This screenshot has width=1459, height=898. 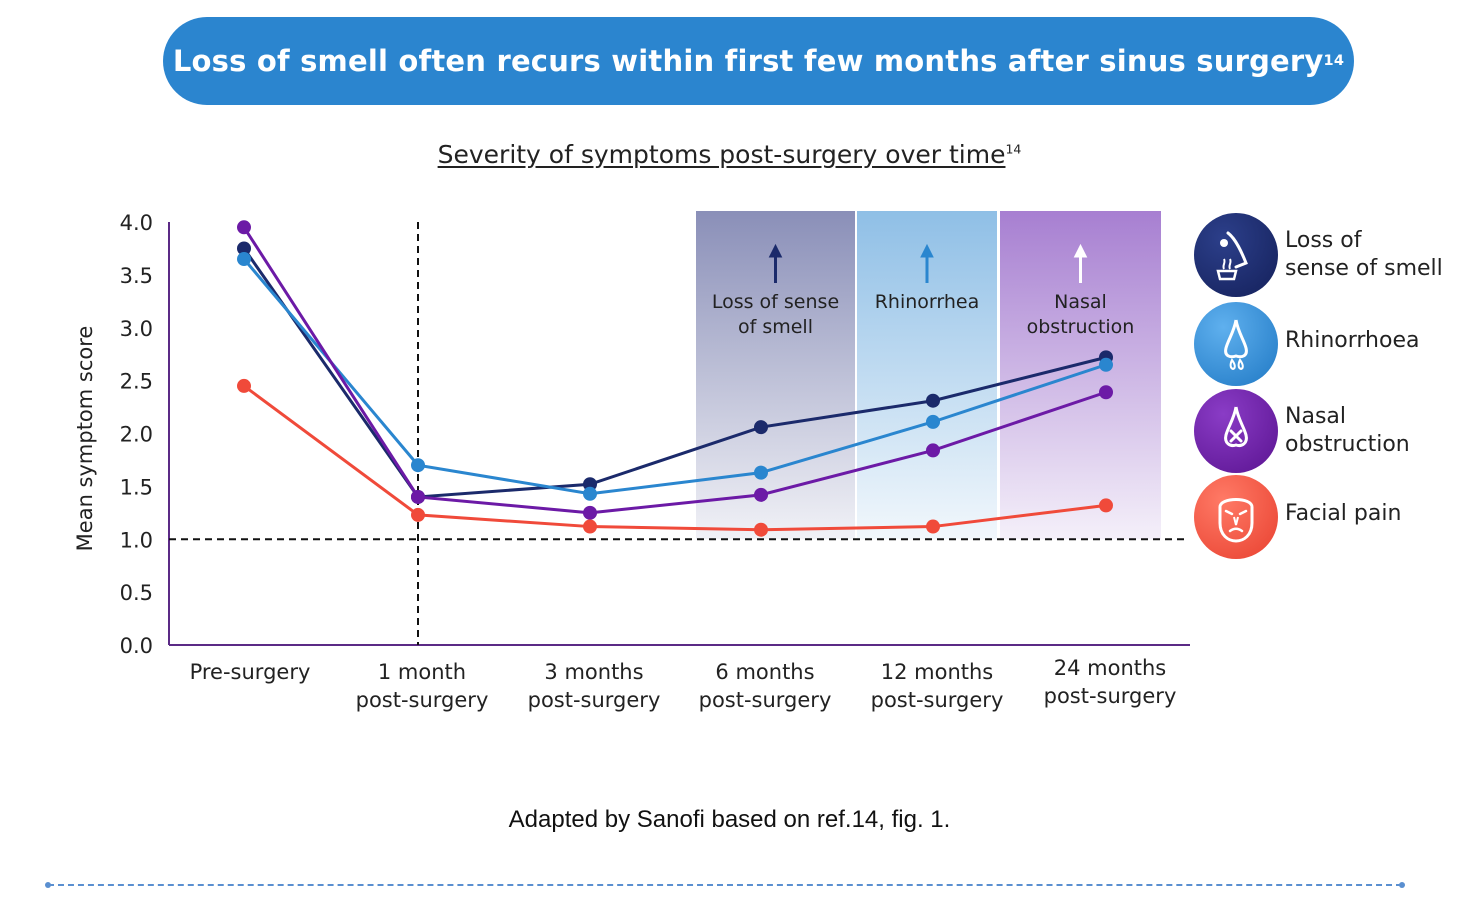 I want to click on y-tick-label: 2.5, so click(x=136, y=382).